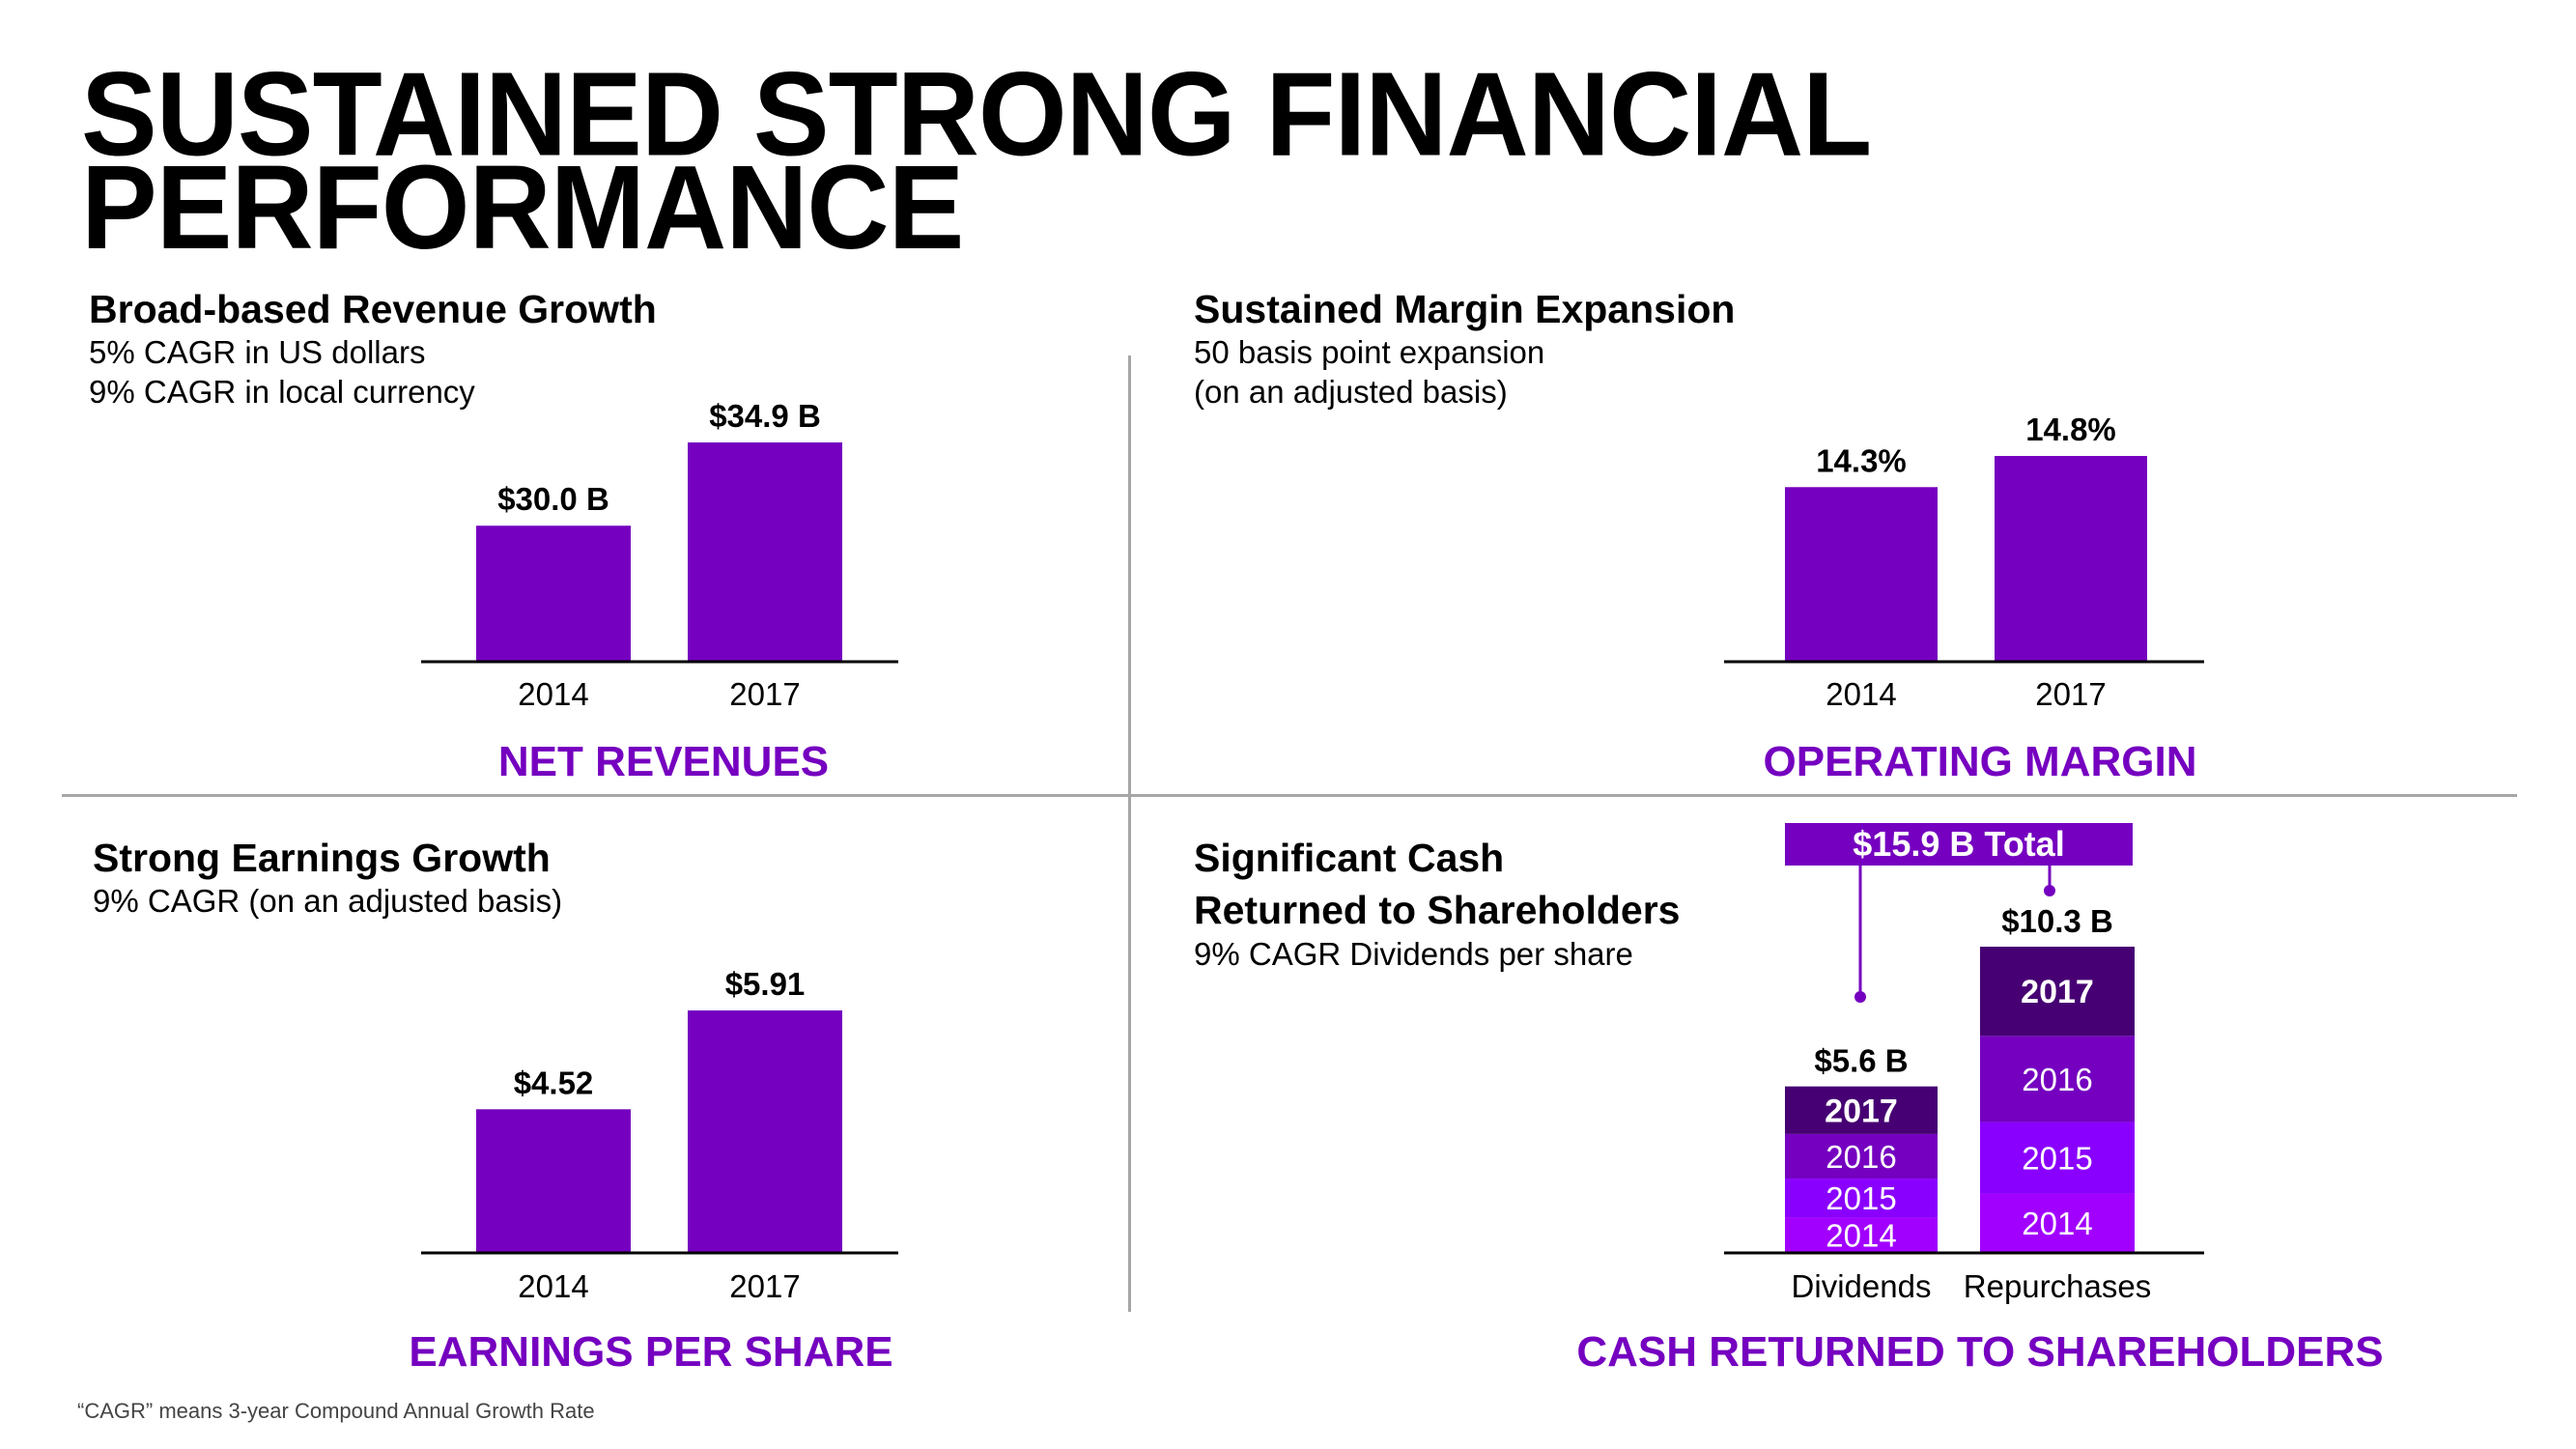 This screenshot has height=1449, width=2576. Describe the element at coordinates (2071, 559) in the screenshot. I see `margin-bar-2017` at that location.